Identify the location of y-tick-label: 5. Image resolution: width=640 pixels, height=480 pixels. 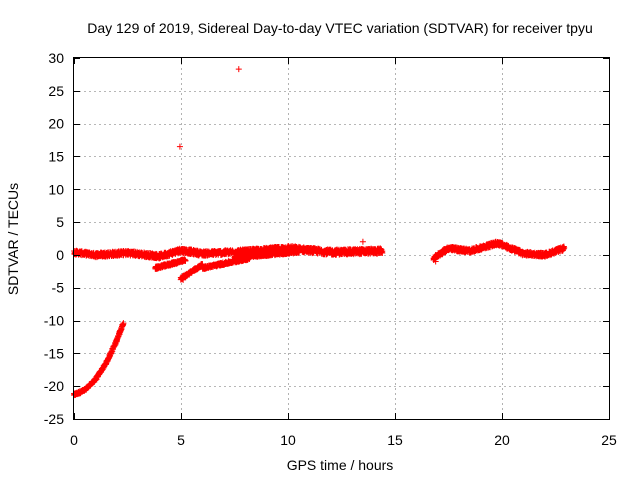
(60, 222).